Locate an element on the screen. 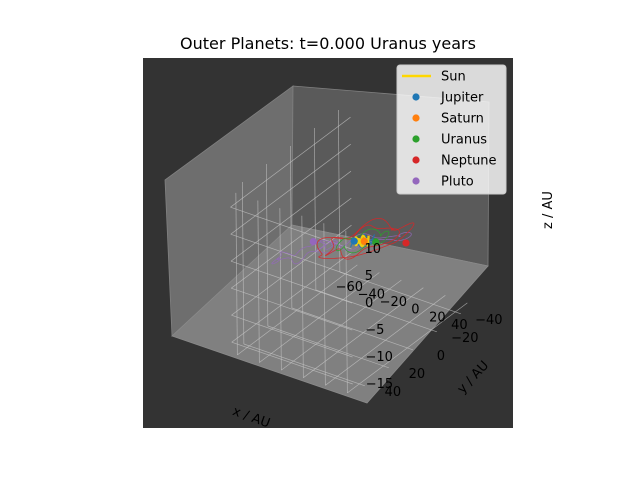 The image size is (640, 480). uranus-marker is located at coordinates (376, 242).